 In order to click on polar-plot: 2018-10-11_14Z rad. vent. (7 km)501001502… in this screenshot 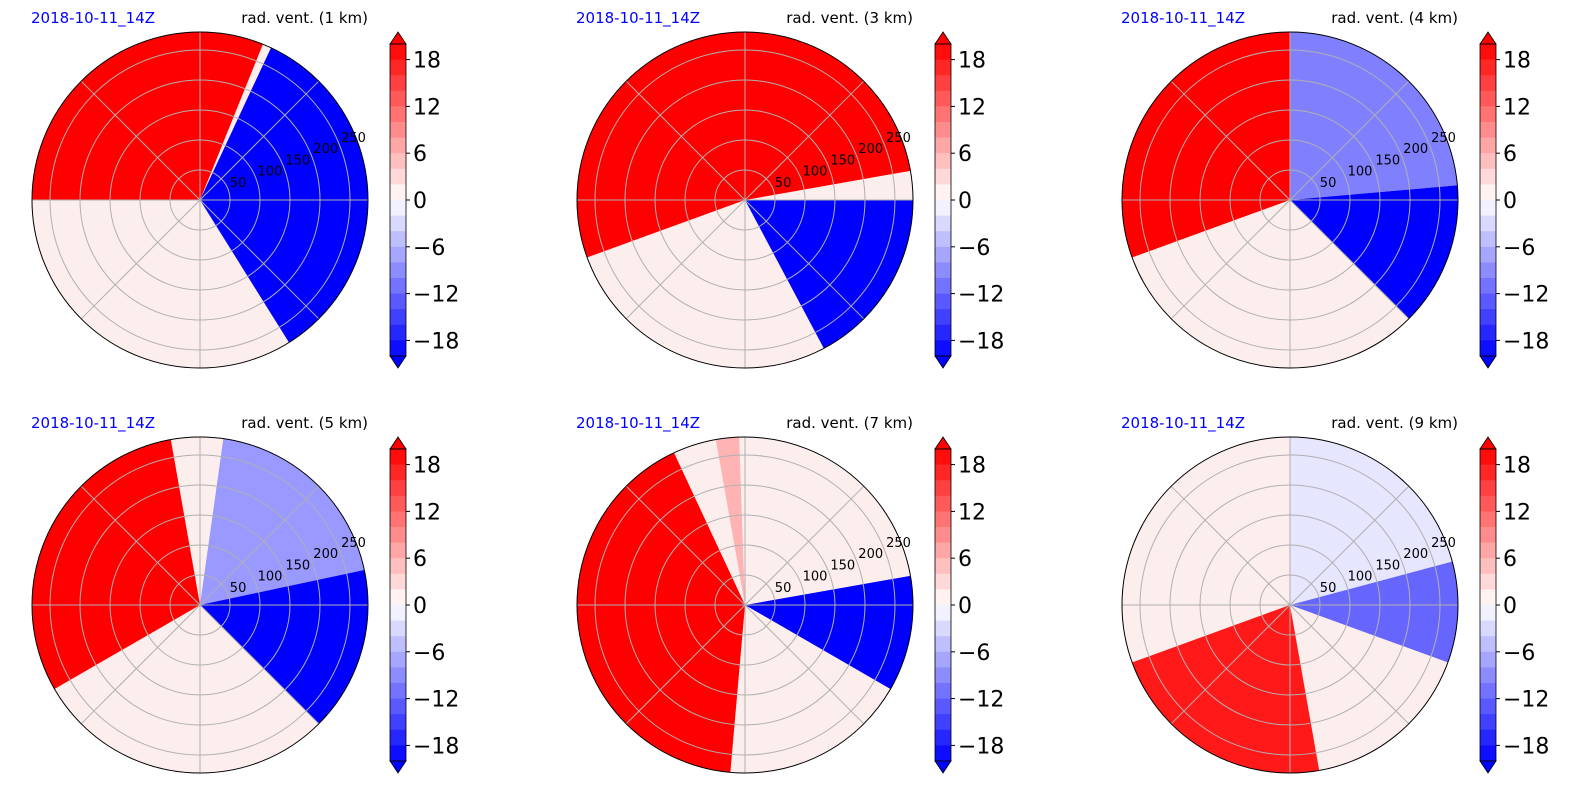, I will do `click(790, 594)`.